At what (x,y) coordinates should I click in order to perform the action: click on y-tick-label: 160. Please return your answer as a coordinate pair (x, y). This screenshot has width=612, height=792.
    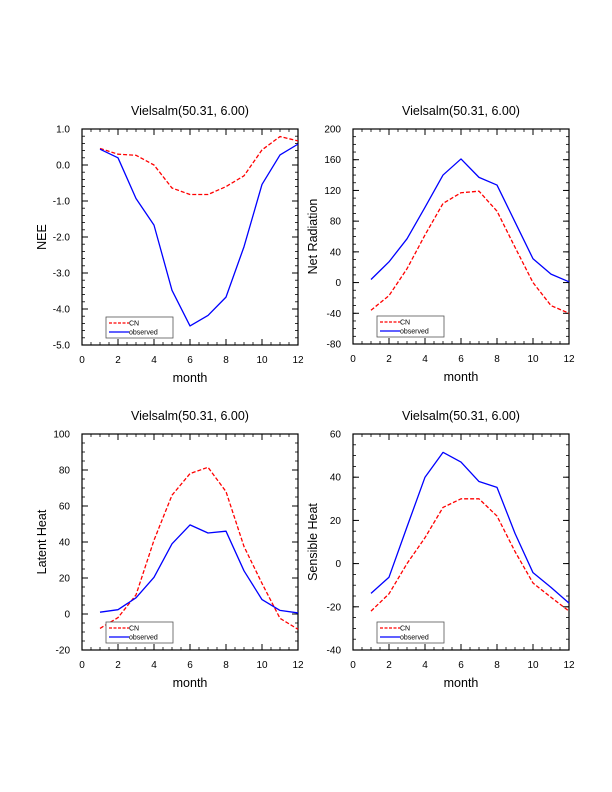
    Looking at the image, I should click on (332, 160).